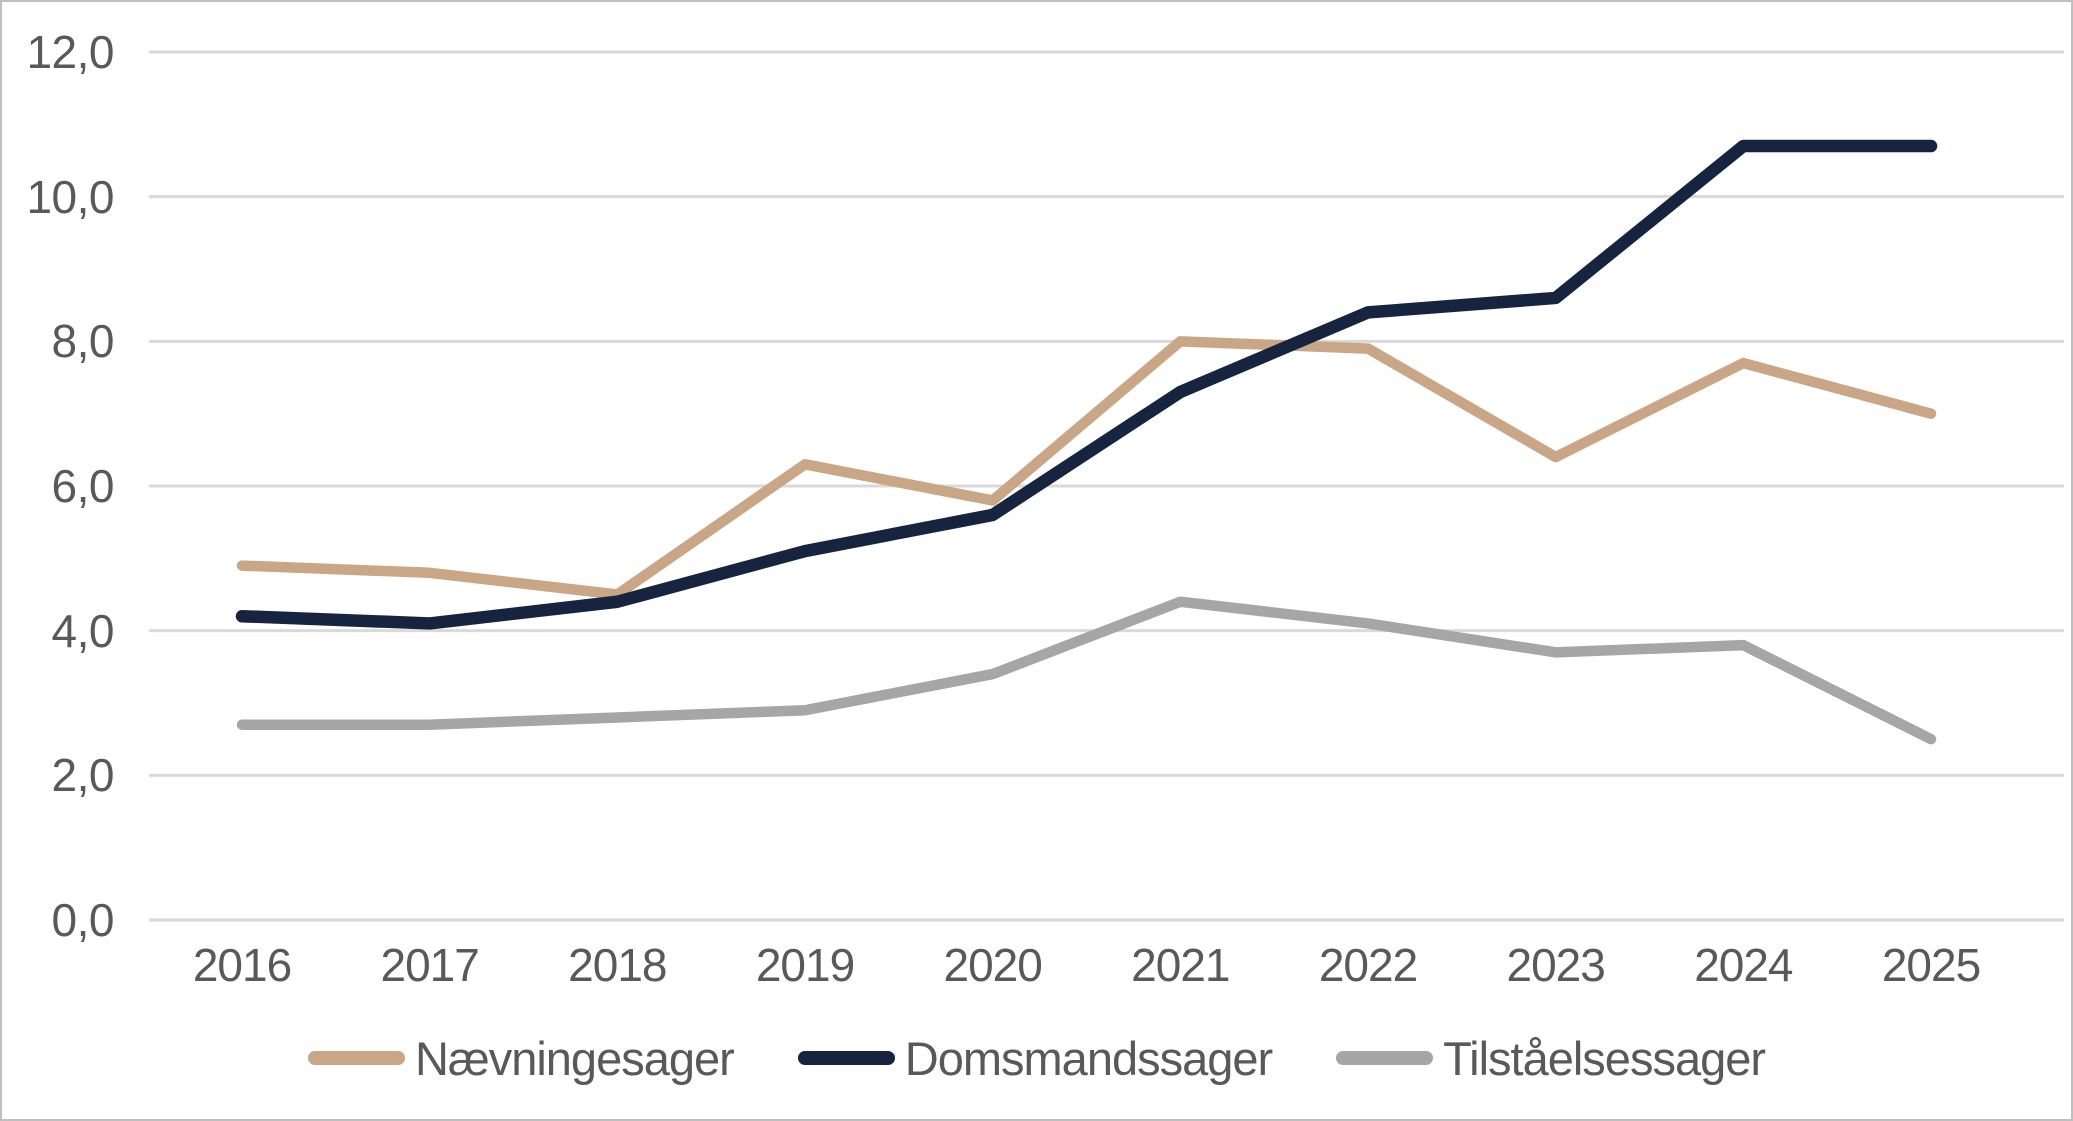  What do you see at coordinates (993, 965) in the screenshot?
I see `x-axis-tick-label-4: 2020` at bounding box center [993, 965].